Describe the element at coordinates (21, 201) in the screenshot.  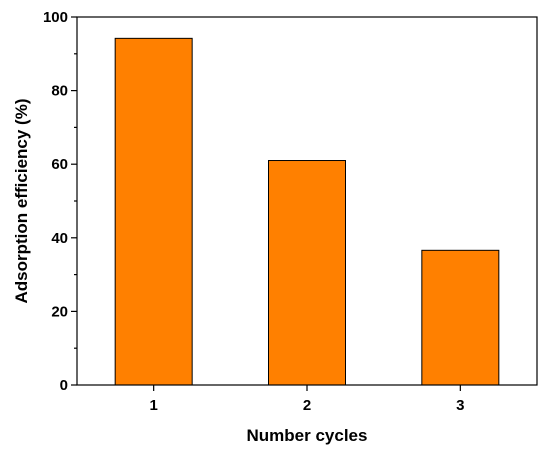
I see `y-axis-title: Adsorption efficiency (%)` at that location.